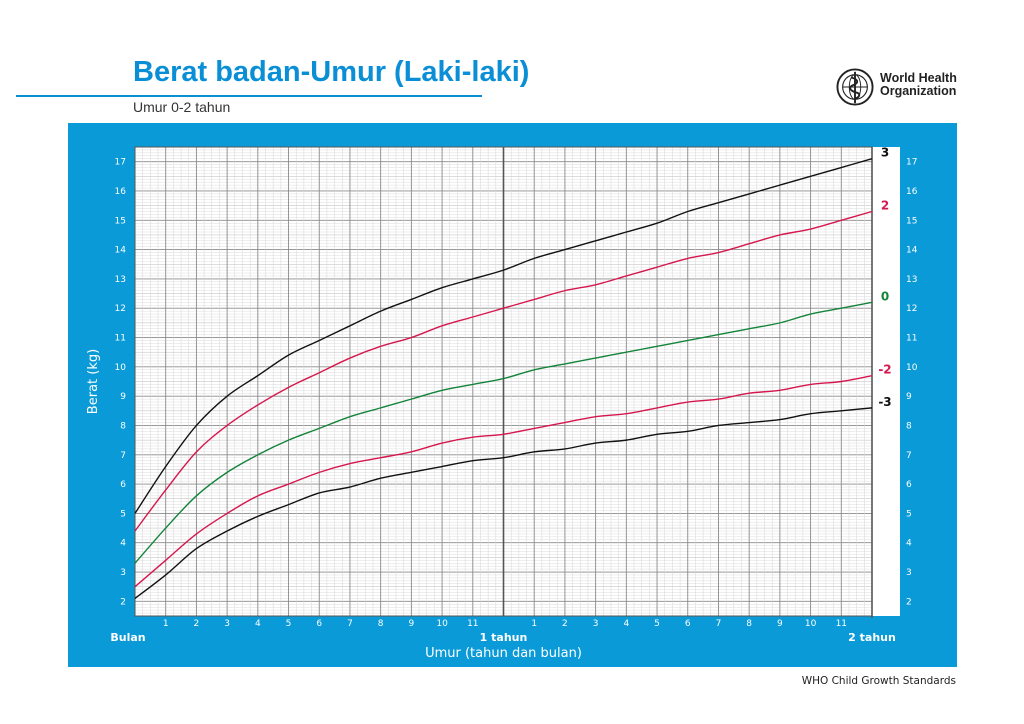  I want to click on x-tick-label: Bulan, so click(127, 637).